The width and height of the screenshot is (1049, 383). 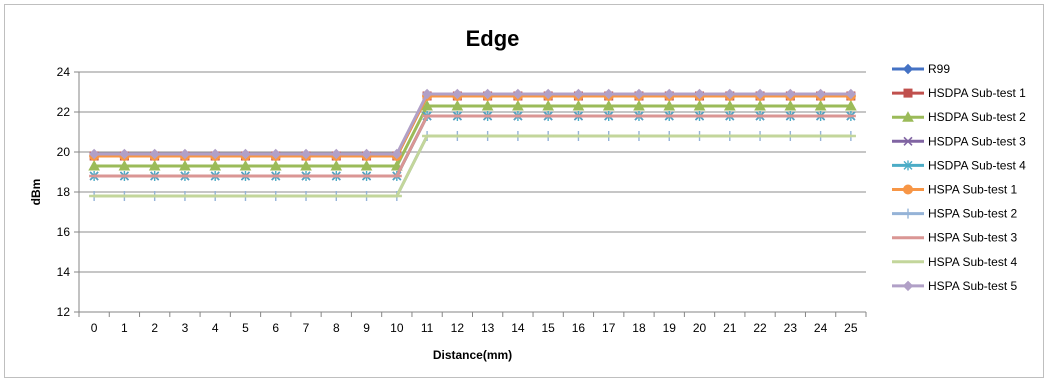 What do you see at coordinates (488, 328) in the screenshot?
I see `x-tick-label: 13` at bounding box center [488, 328].